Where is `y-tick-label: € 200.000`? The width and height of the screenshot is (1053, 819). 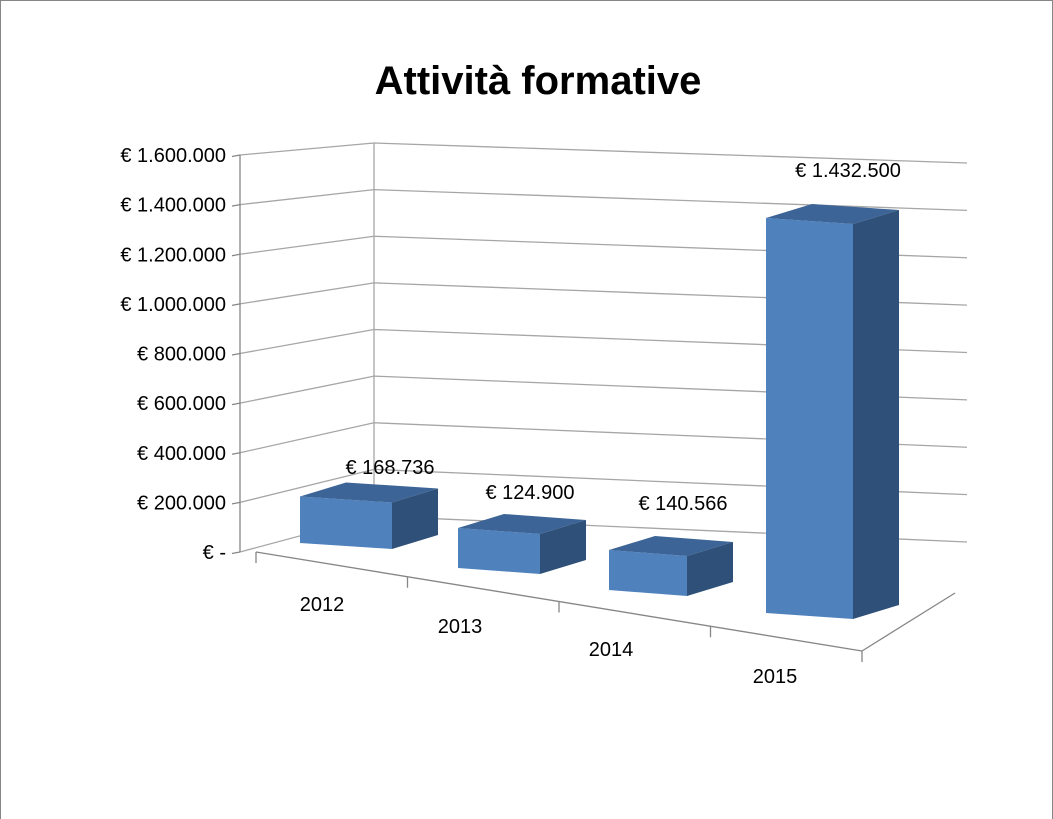
y-tick-label: € 200.000 is located at coordinates (181, 503).